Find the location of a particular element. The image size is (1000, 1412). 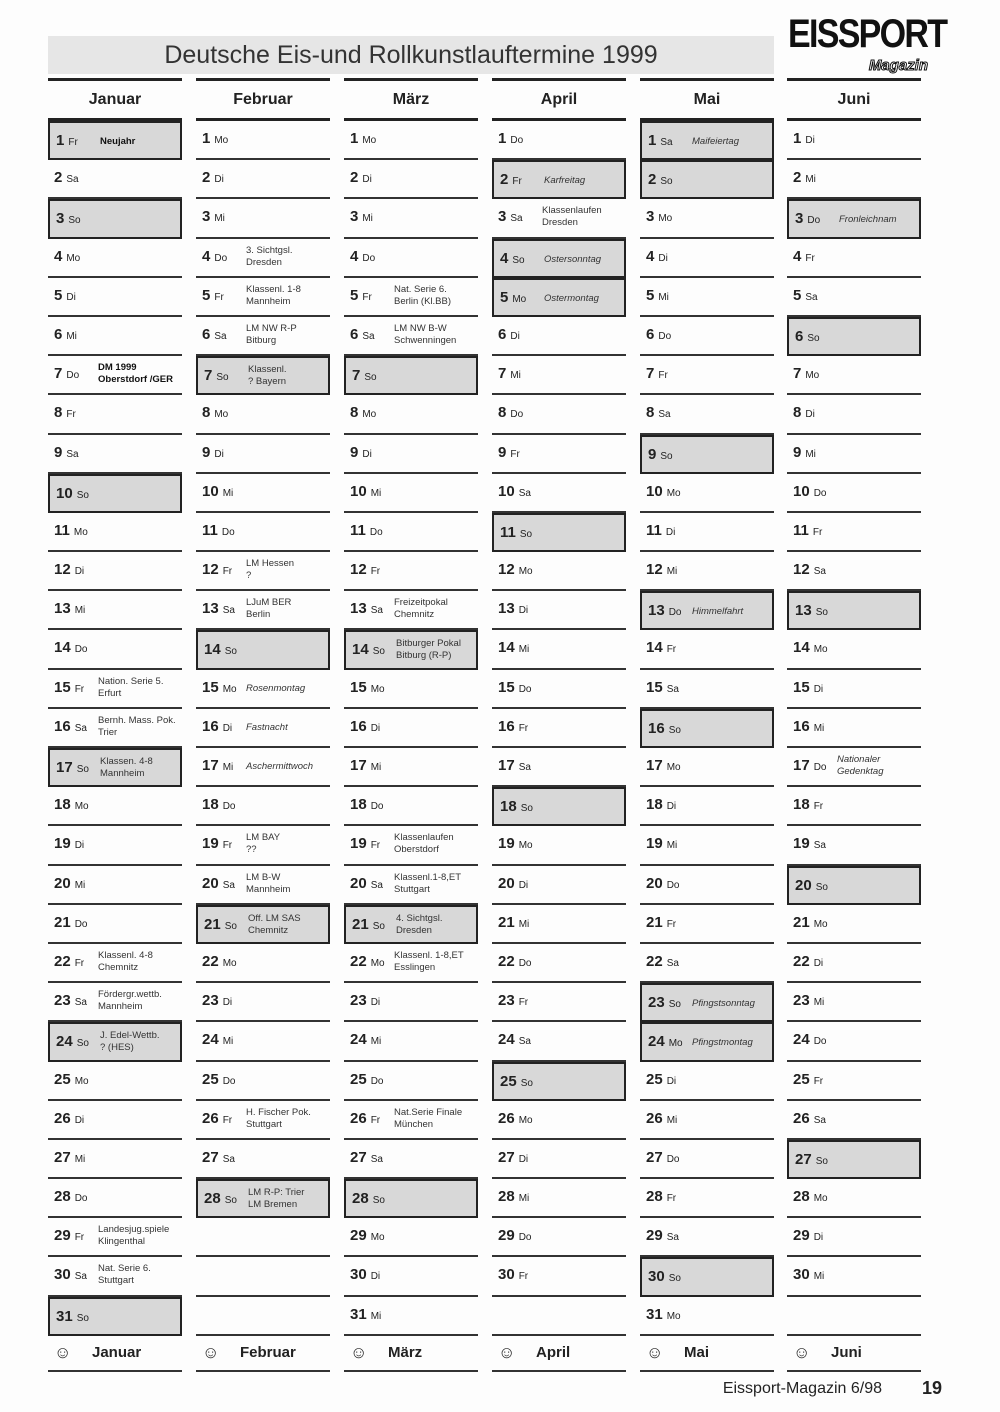

day-number: 15 Mo is located at coordinates (219, 687).